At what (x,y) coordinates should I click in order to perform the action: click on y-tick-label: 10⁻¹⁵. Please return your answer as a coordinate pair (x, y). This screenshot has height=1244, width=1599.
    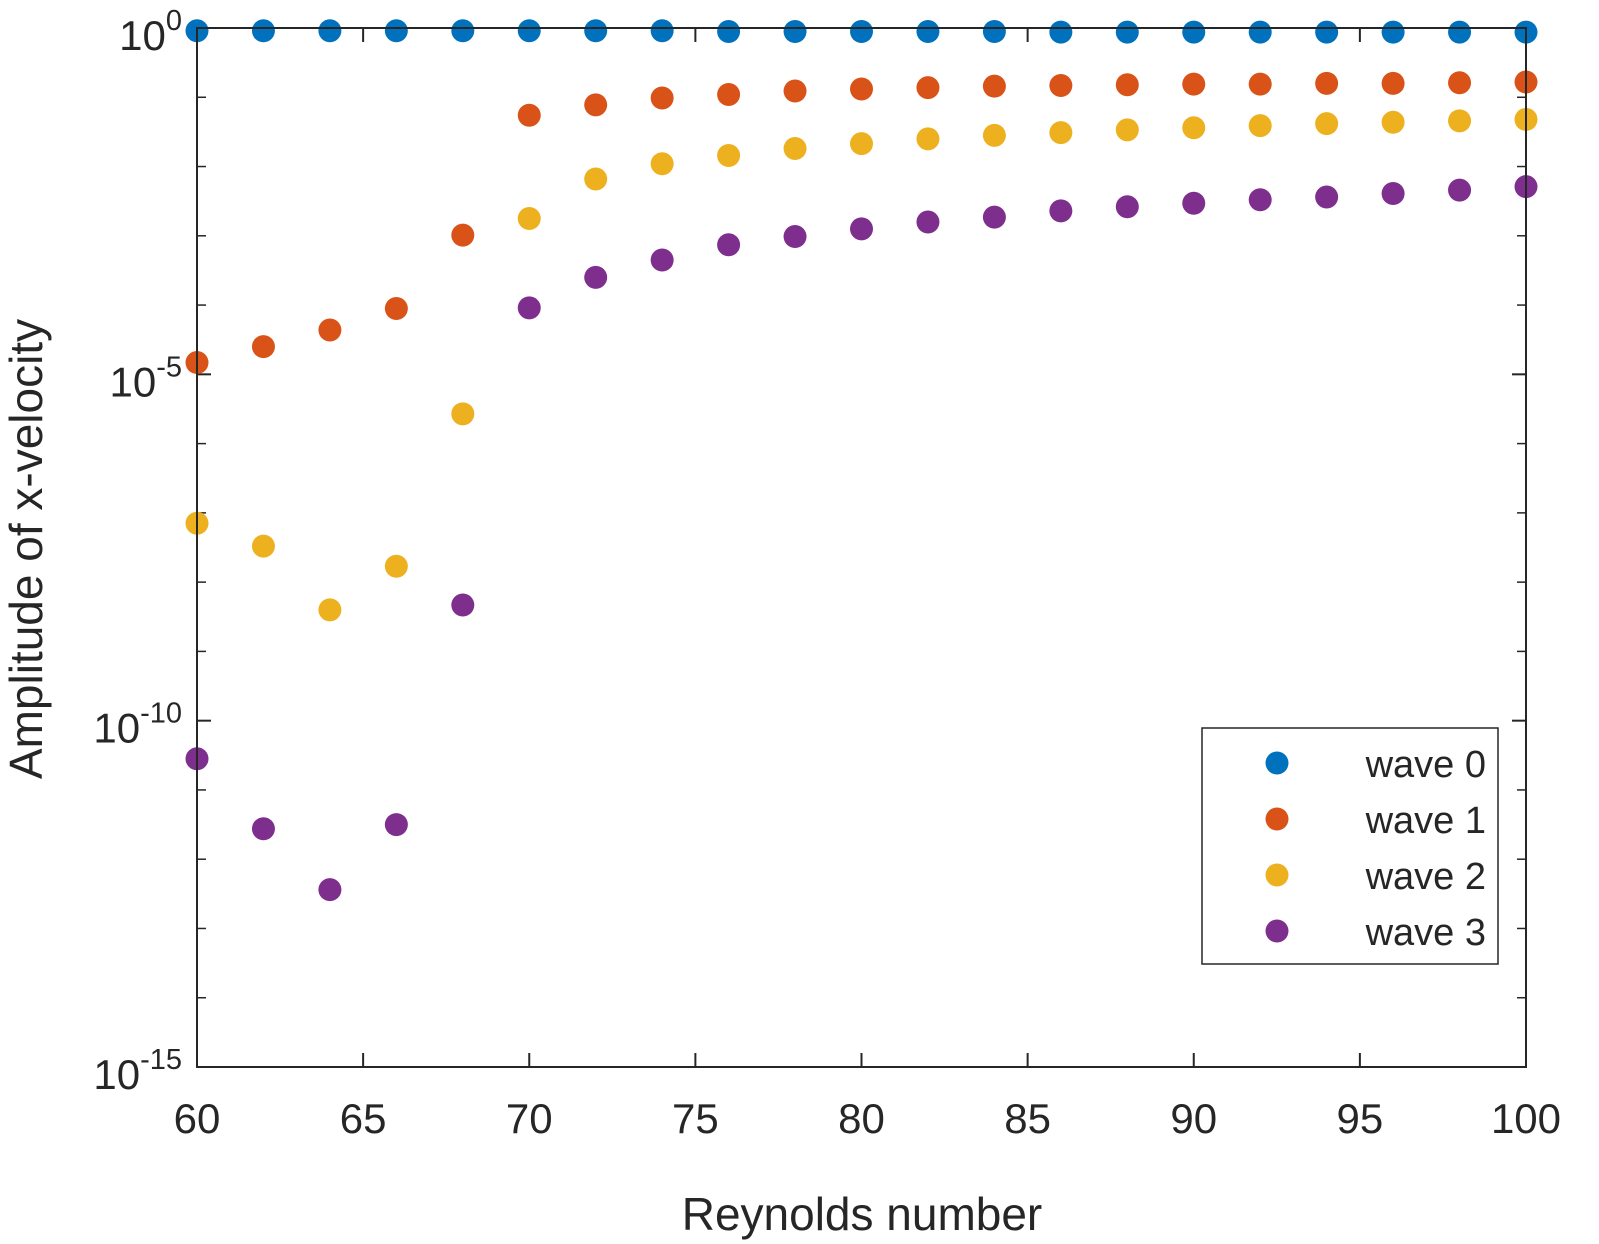
    Looking at the image, I should click on (137, 1071).